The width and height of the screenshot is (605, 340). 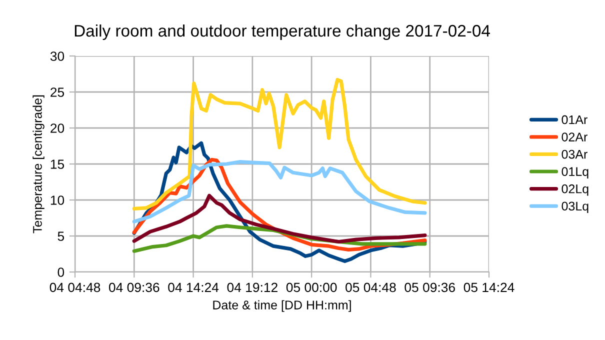 I want to click on x-tick-label: 04 09:36, so click(x=134, y=287).